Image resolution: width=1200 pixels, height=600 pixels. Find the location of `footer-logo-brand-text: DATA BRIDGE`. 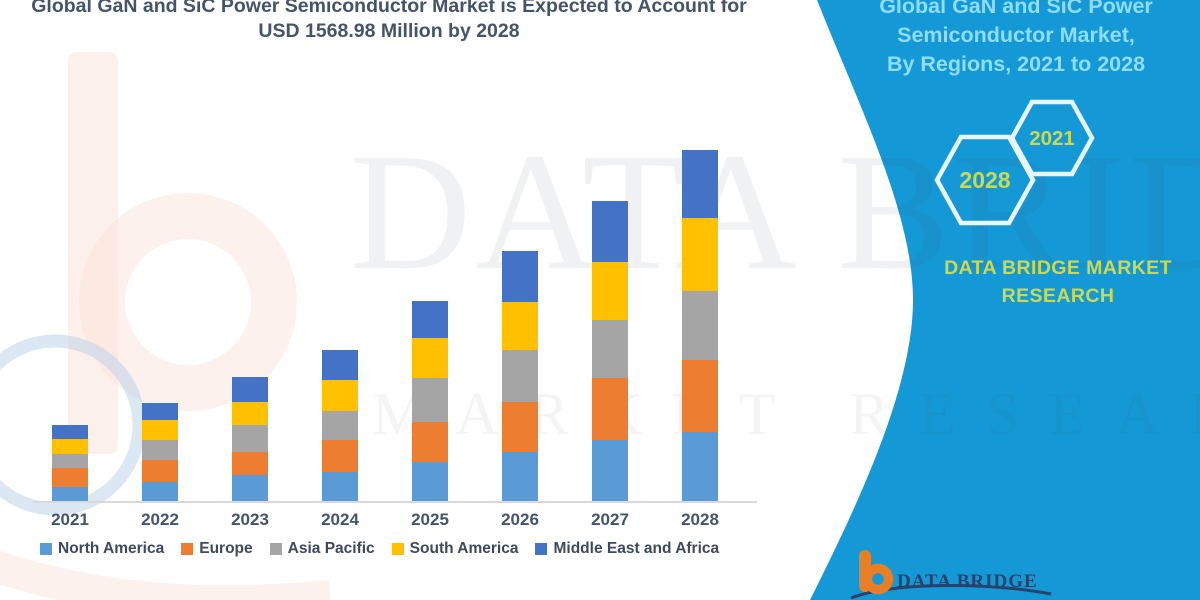

footer-logo-brand-text: DATA BRIDGE is located at coordinates (967, 581).